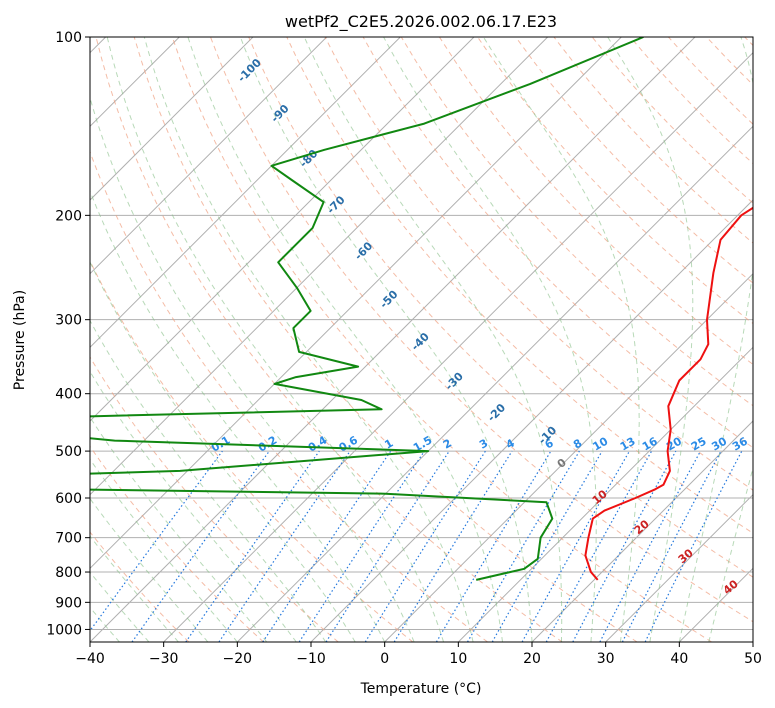 The height and width of the screenshot is (708, 775). I want to click on y-tick-label: 600, so click(68, 499).